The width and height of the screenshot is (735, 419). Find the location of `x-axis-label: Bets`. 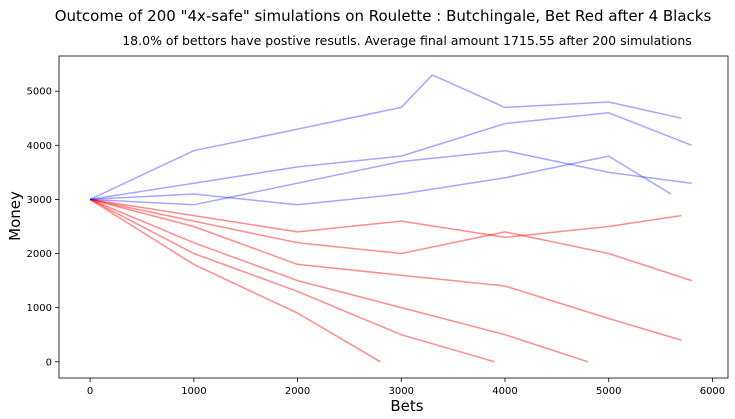

x-axis-label: Bets is located at coordinates (406, 406).